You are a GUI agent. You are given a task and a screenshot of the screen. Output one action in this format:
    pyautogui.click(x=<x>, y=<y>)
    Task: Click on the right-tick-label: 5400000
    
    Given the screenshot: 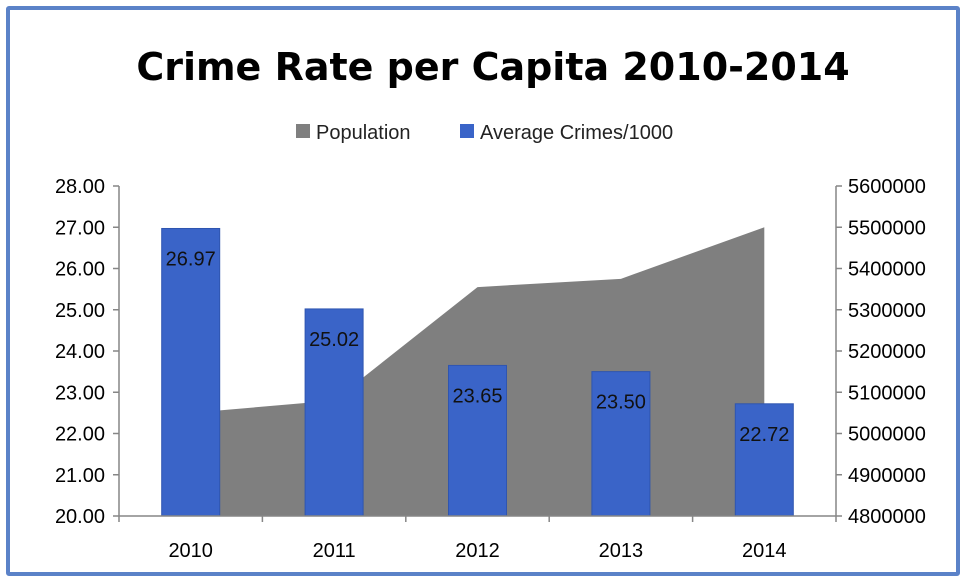 What is the action you would take?
    pyautogui.click(x=887, y=270)
    